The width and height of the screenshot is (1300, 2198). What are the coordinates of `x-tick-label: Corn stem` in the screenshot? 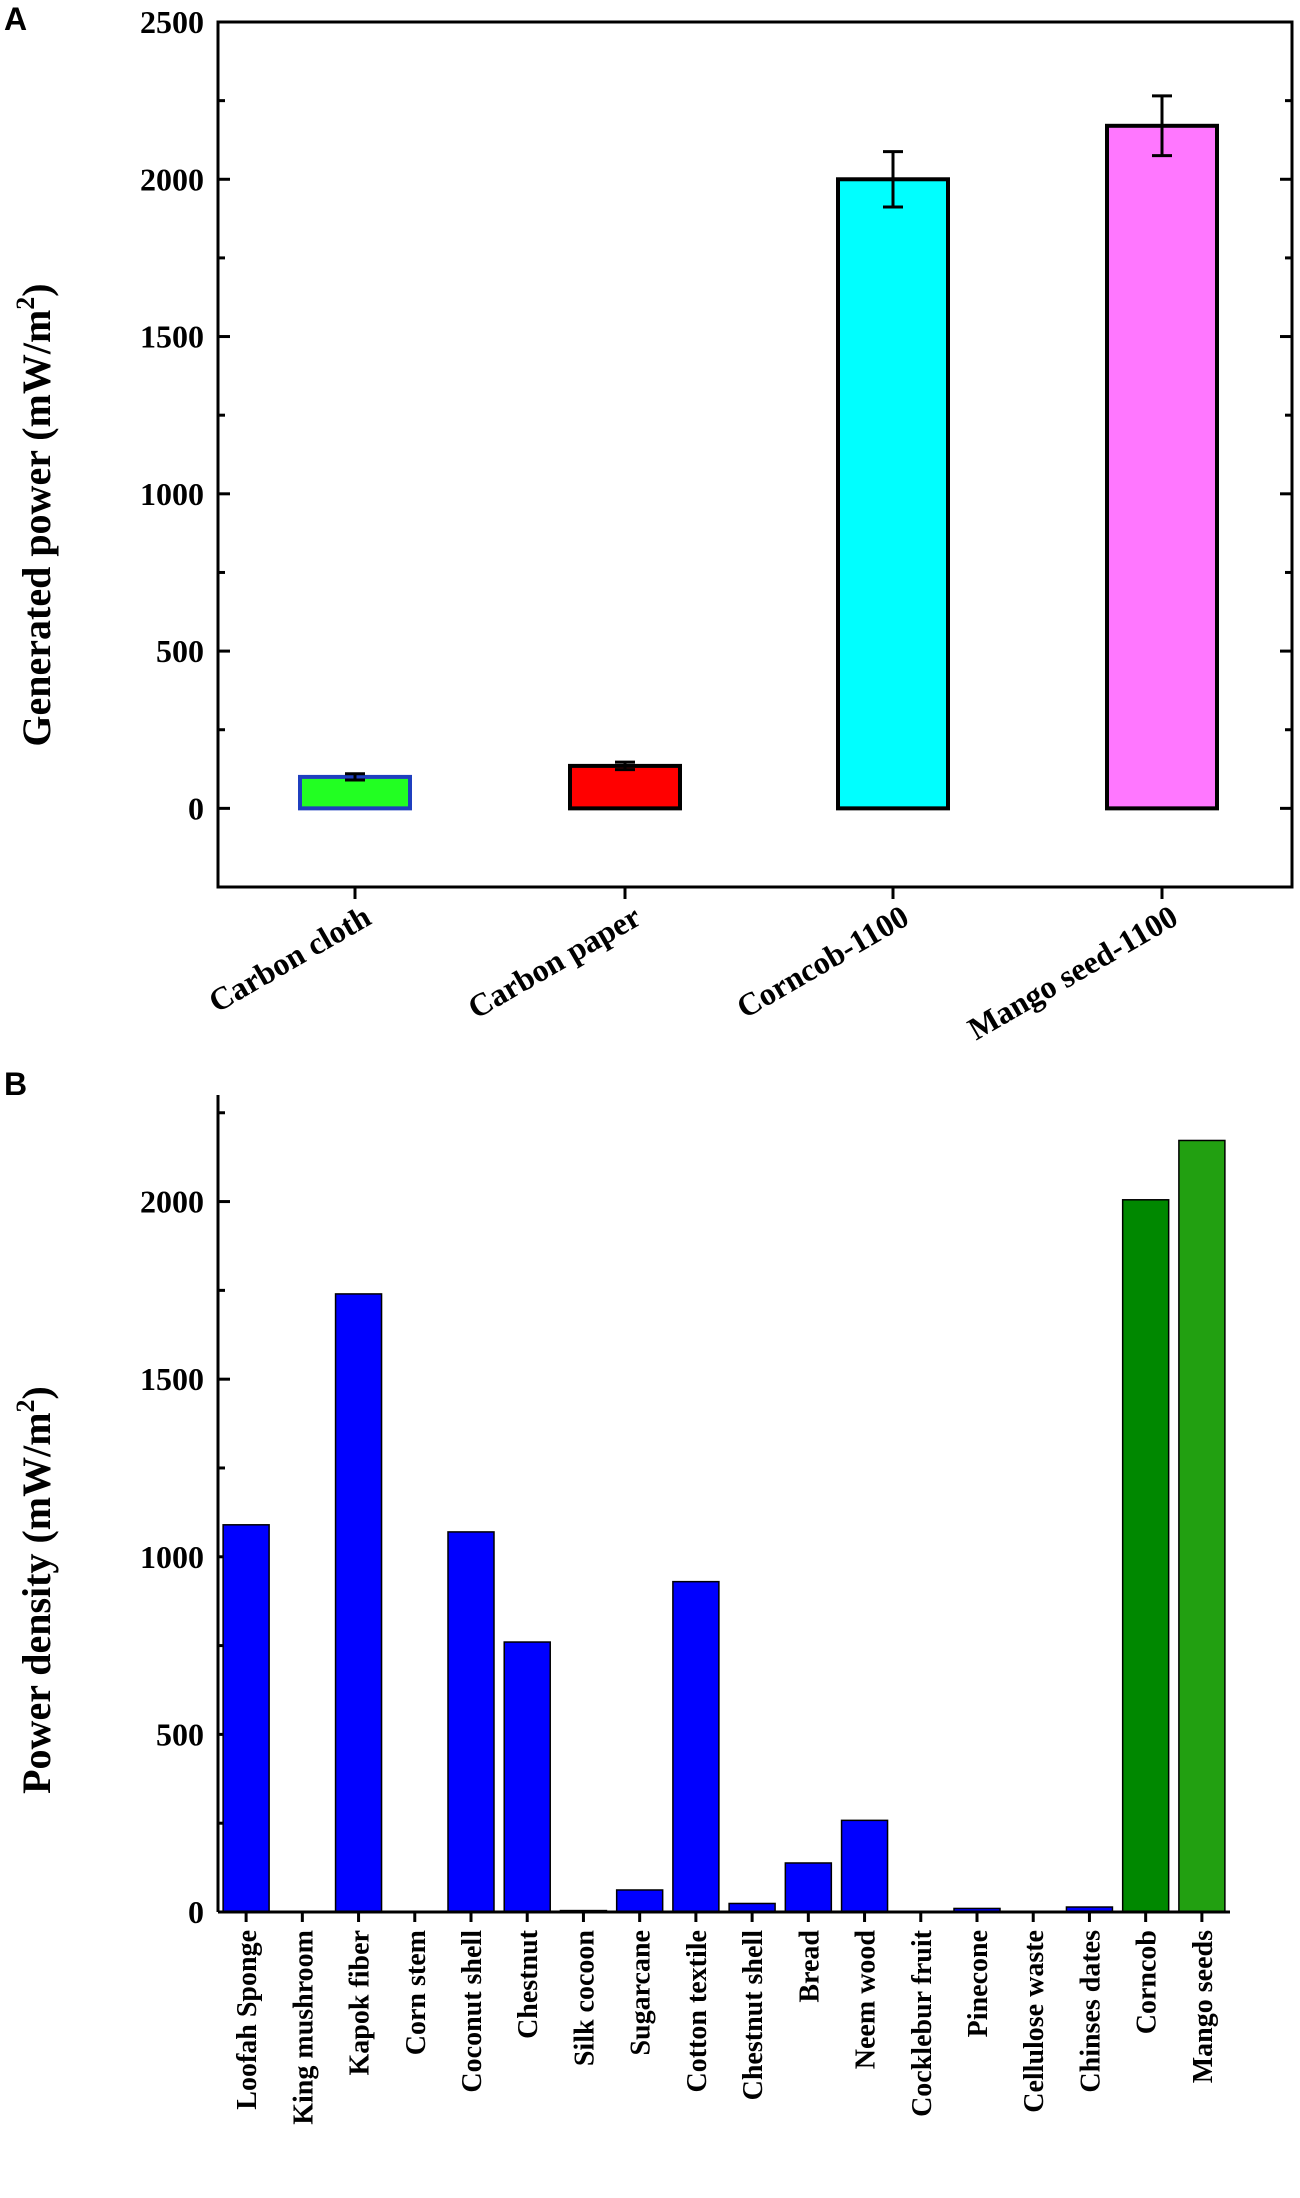 It's located at (416, 1992).